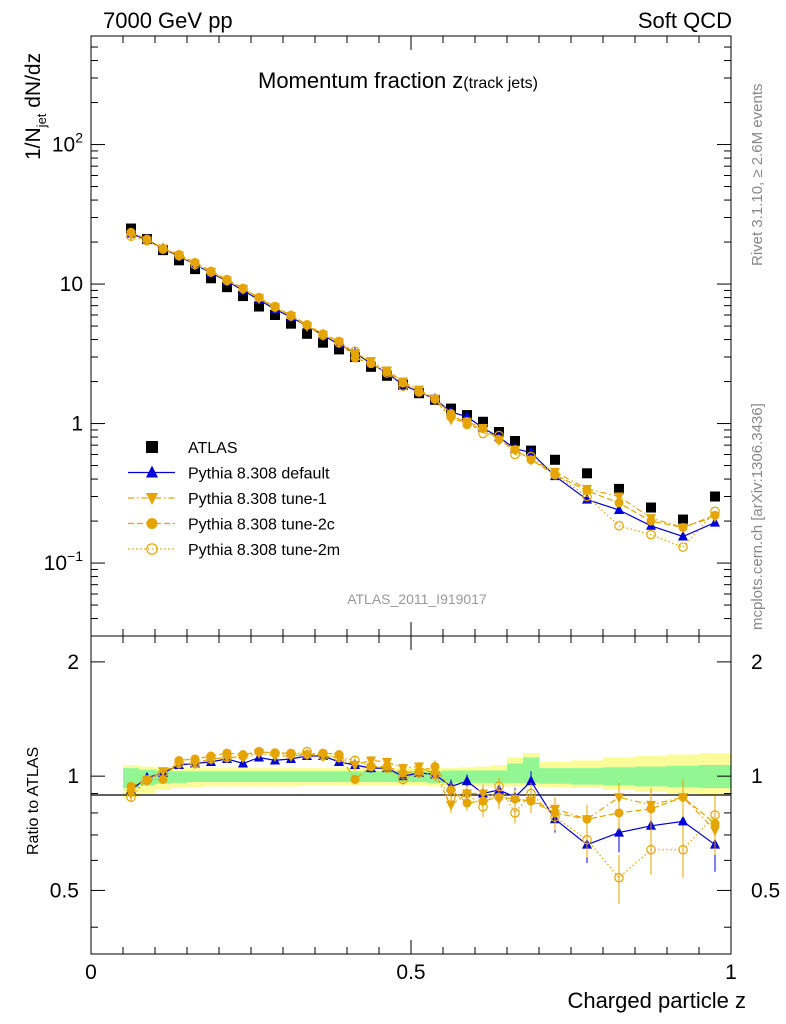 The width and height of the screenshot is (786, 1024). I want to click on analysis-watermark: ATLAS_2011_I919017, so click(417, 599).